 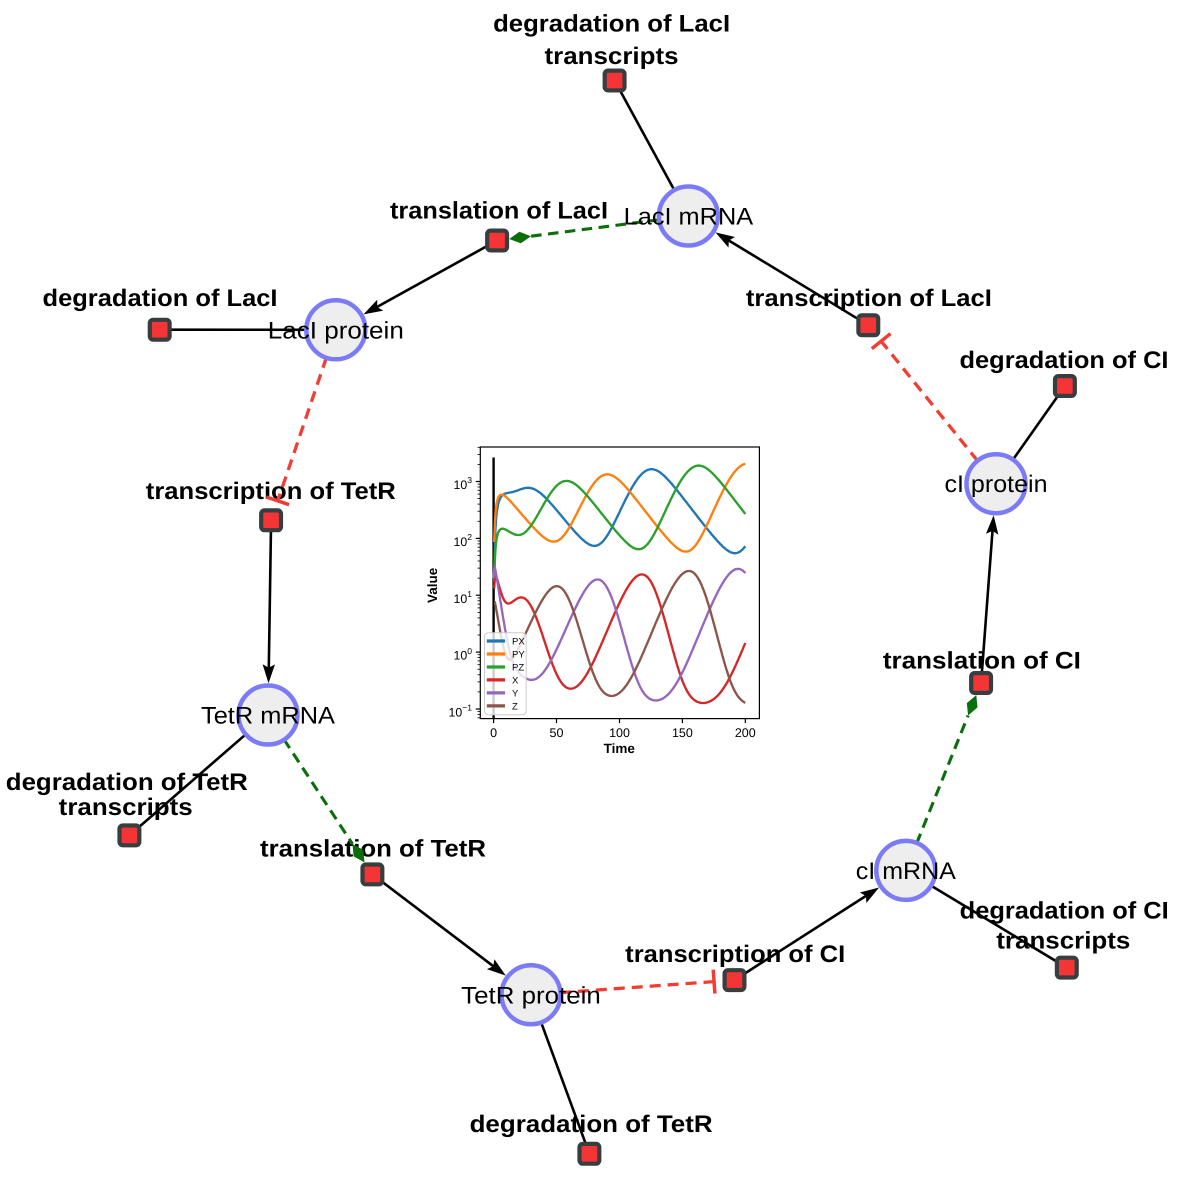 I want to click on svg-text: 50, so click(x=557, y=733).